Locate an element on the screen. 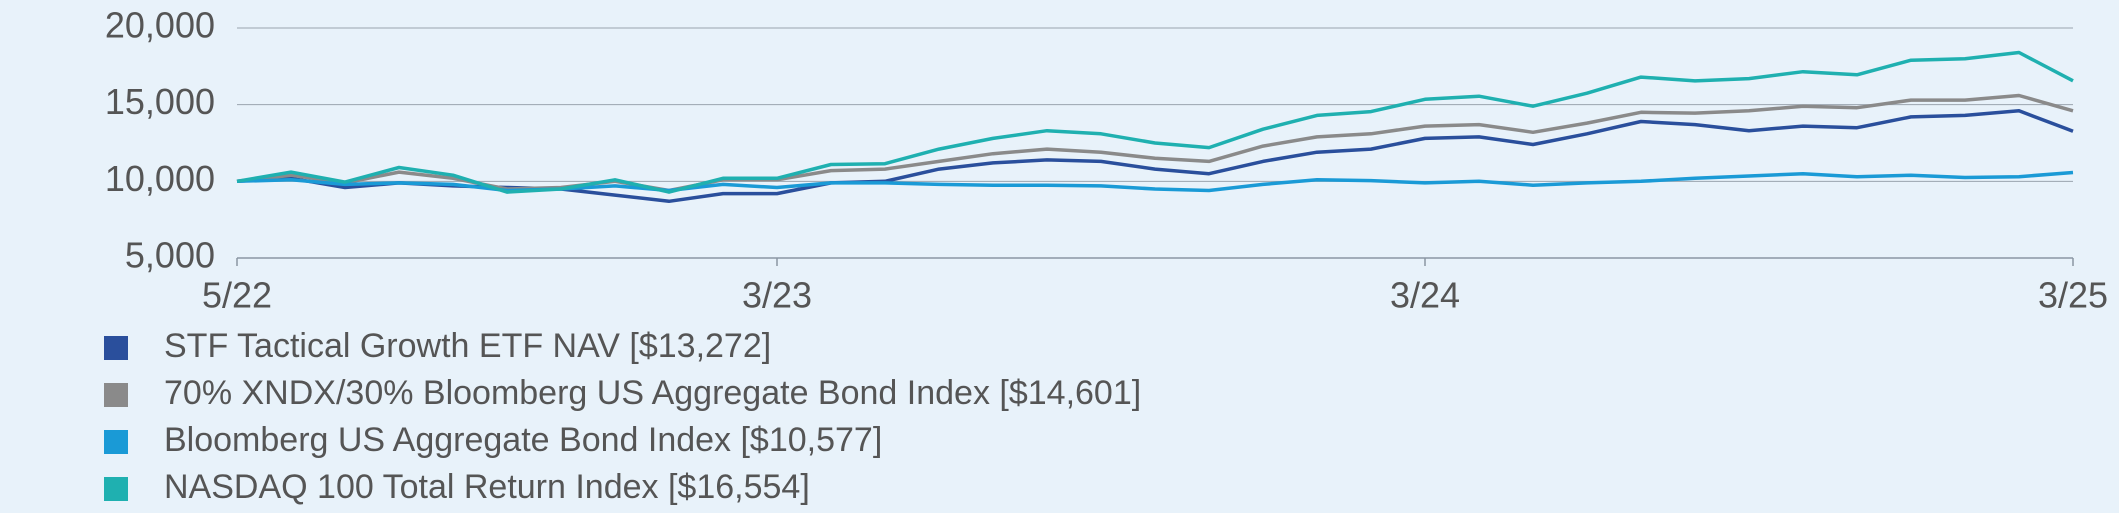  x-tick-label: 3/25 is located at coordinates (2073, 295).